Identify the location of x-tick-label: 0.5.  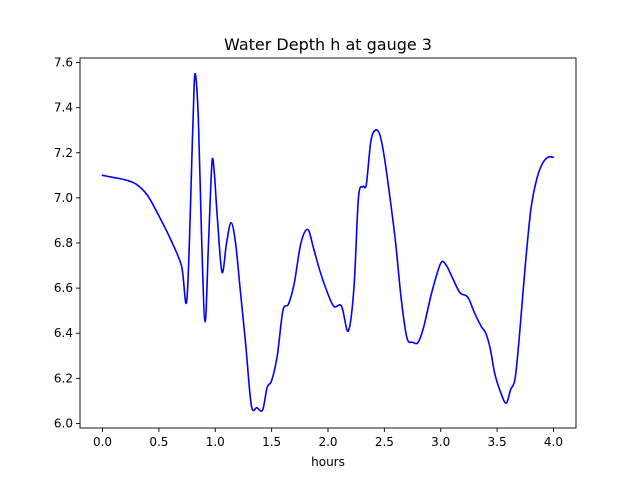
(158, 442).